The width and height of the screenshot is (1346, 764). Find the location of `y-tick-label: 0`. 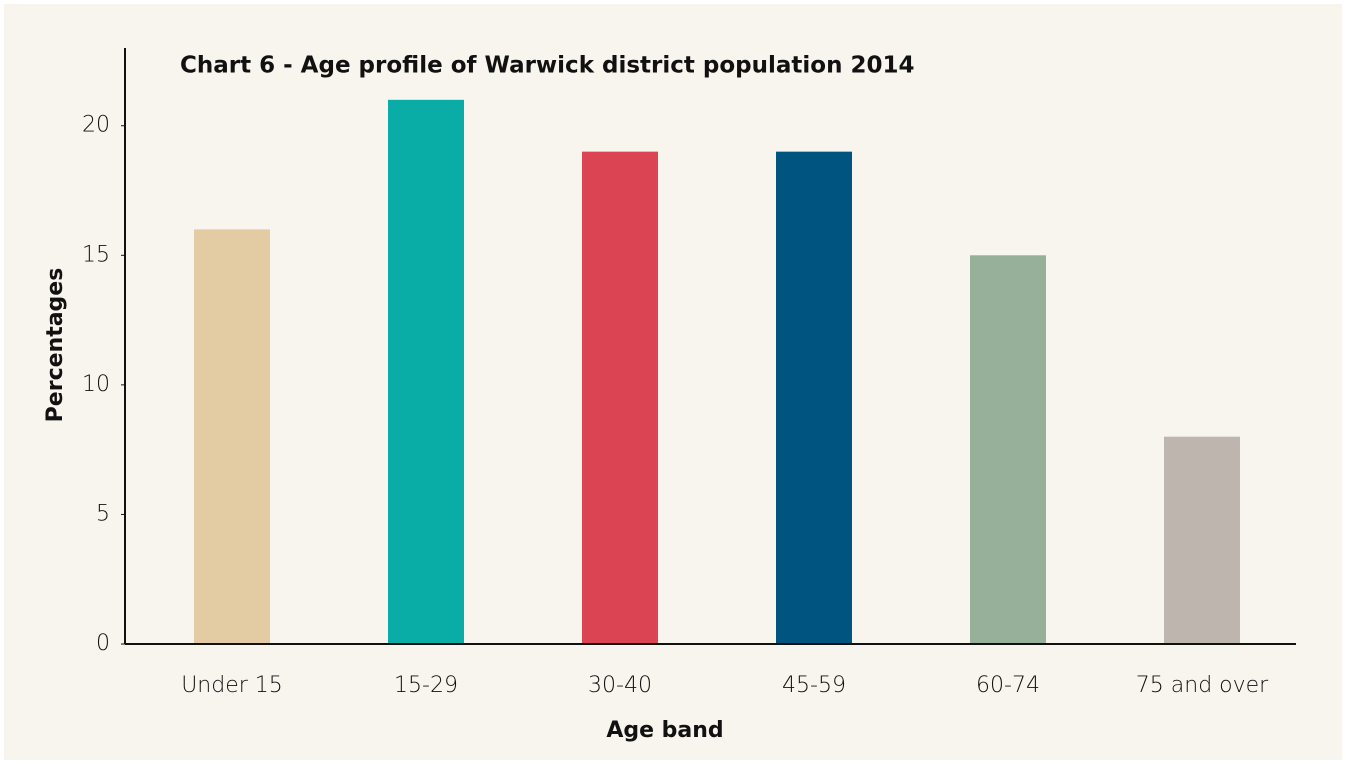

y-tick-label: 0 is located at coordinates (103, 643).